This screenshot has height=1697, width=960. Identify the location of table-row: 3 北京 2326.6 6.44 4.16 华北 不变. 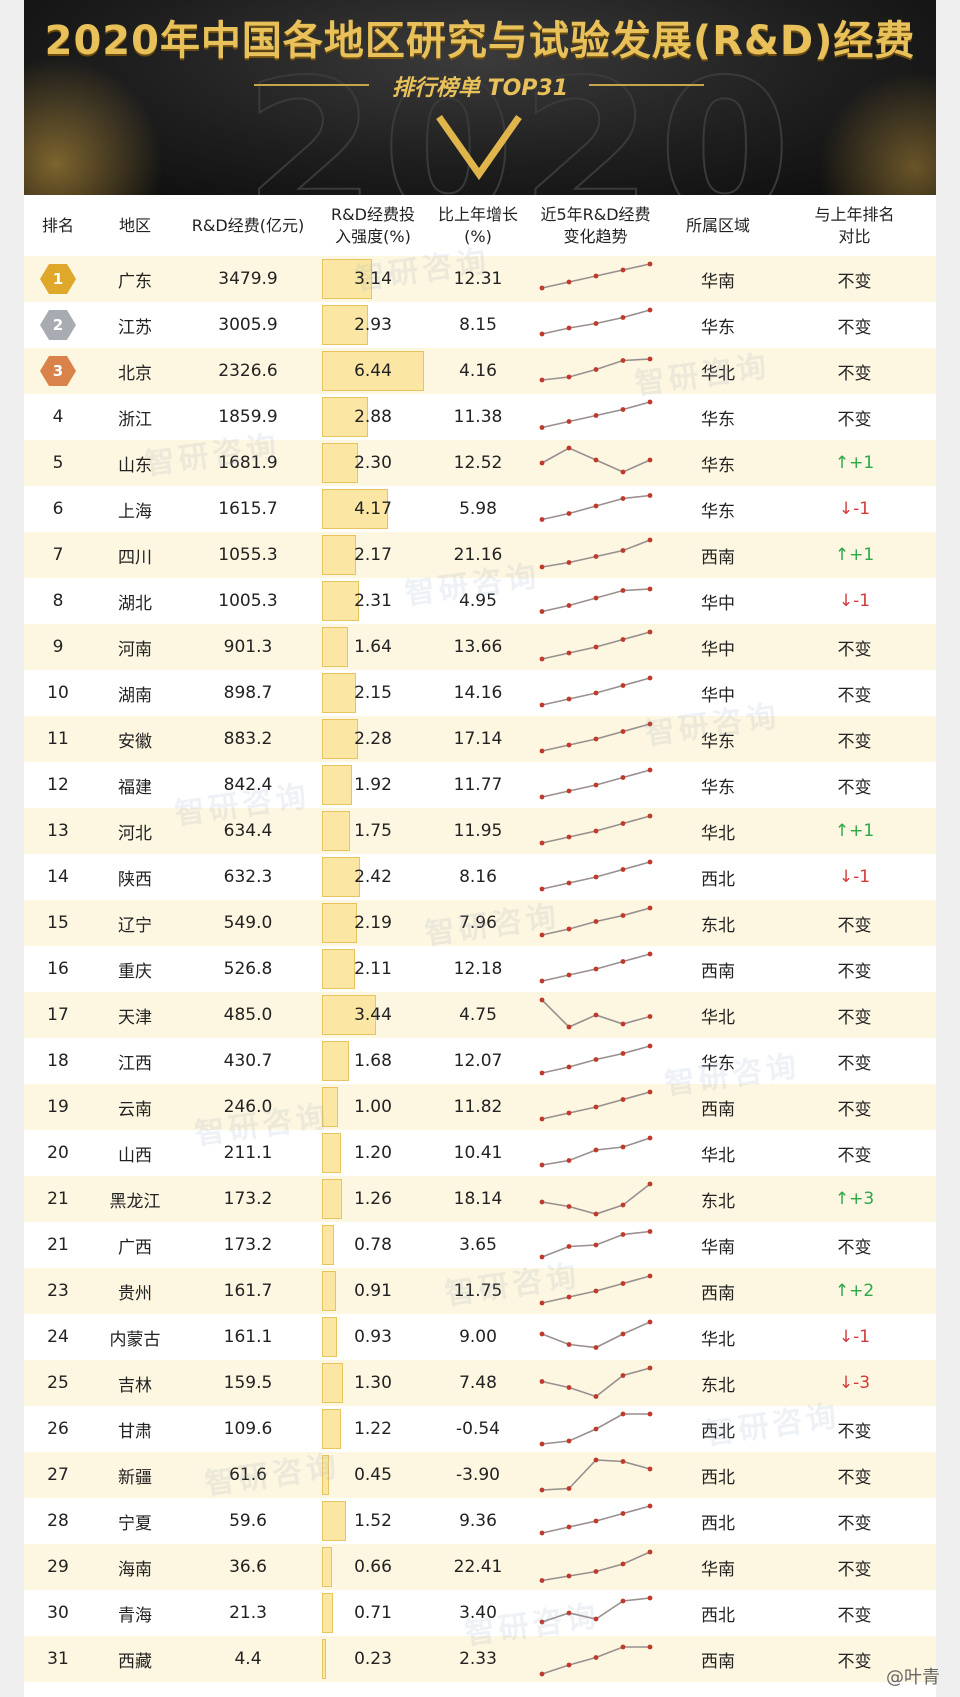
(480, 371).